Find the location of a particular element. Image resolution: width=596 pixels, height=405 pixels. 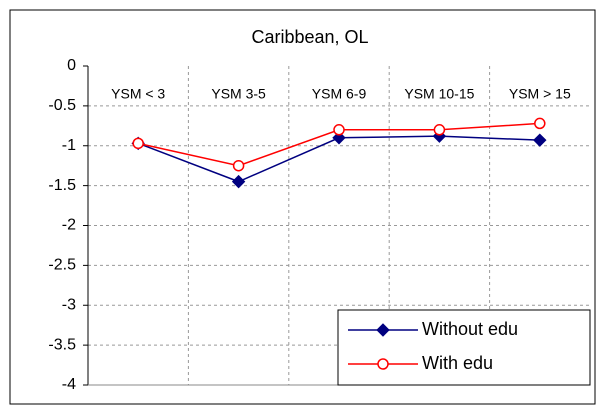

y-tick-label: -3 is located at coordinates (69, 304).